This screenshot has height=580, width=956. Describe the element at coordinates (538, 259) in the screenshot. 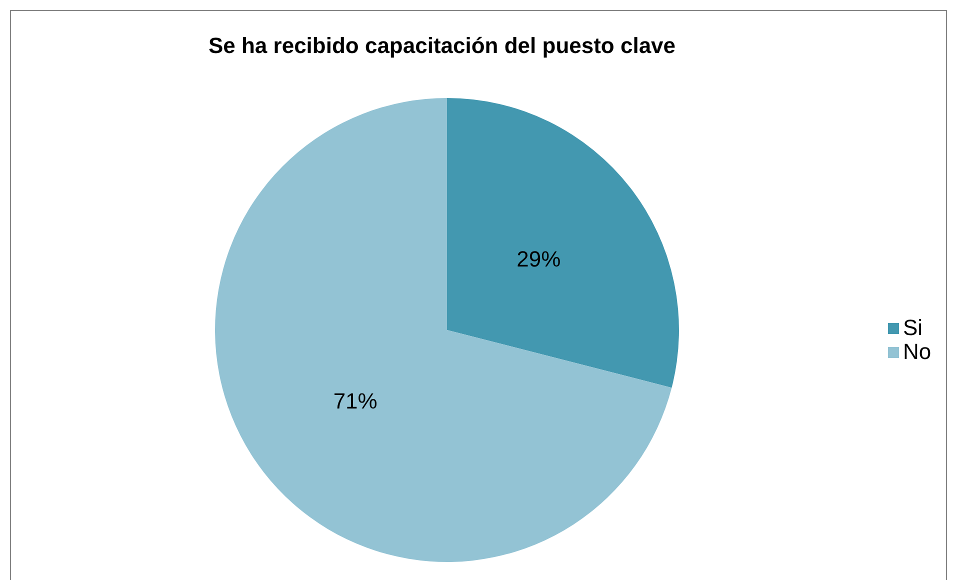

I see `data-label: 29%` at that location.